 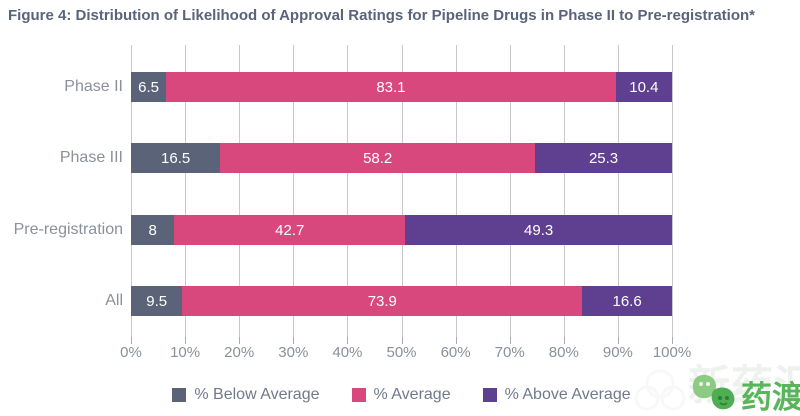 I want to click on legend-label: % Below Average, so click(x=257, y=394).